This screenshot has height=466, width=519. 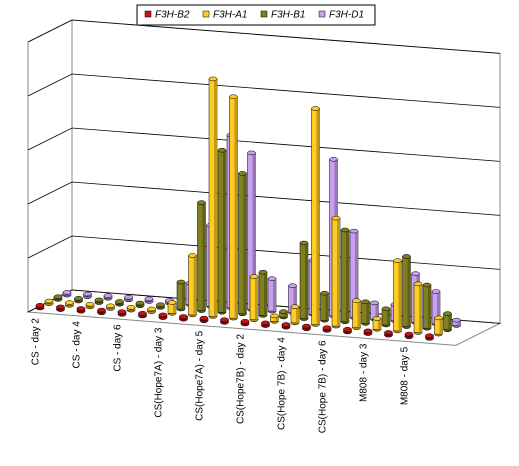 I want to click on legend-label: F3H-B2, so click(x=172, y=15).